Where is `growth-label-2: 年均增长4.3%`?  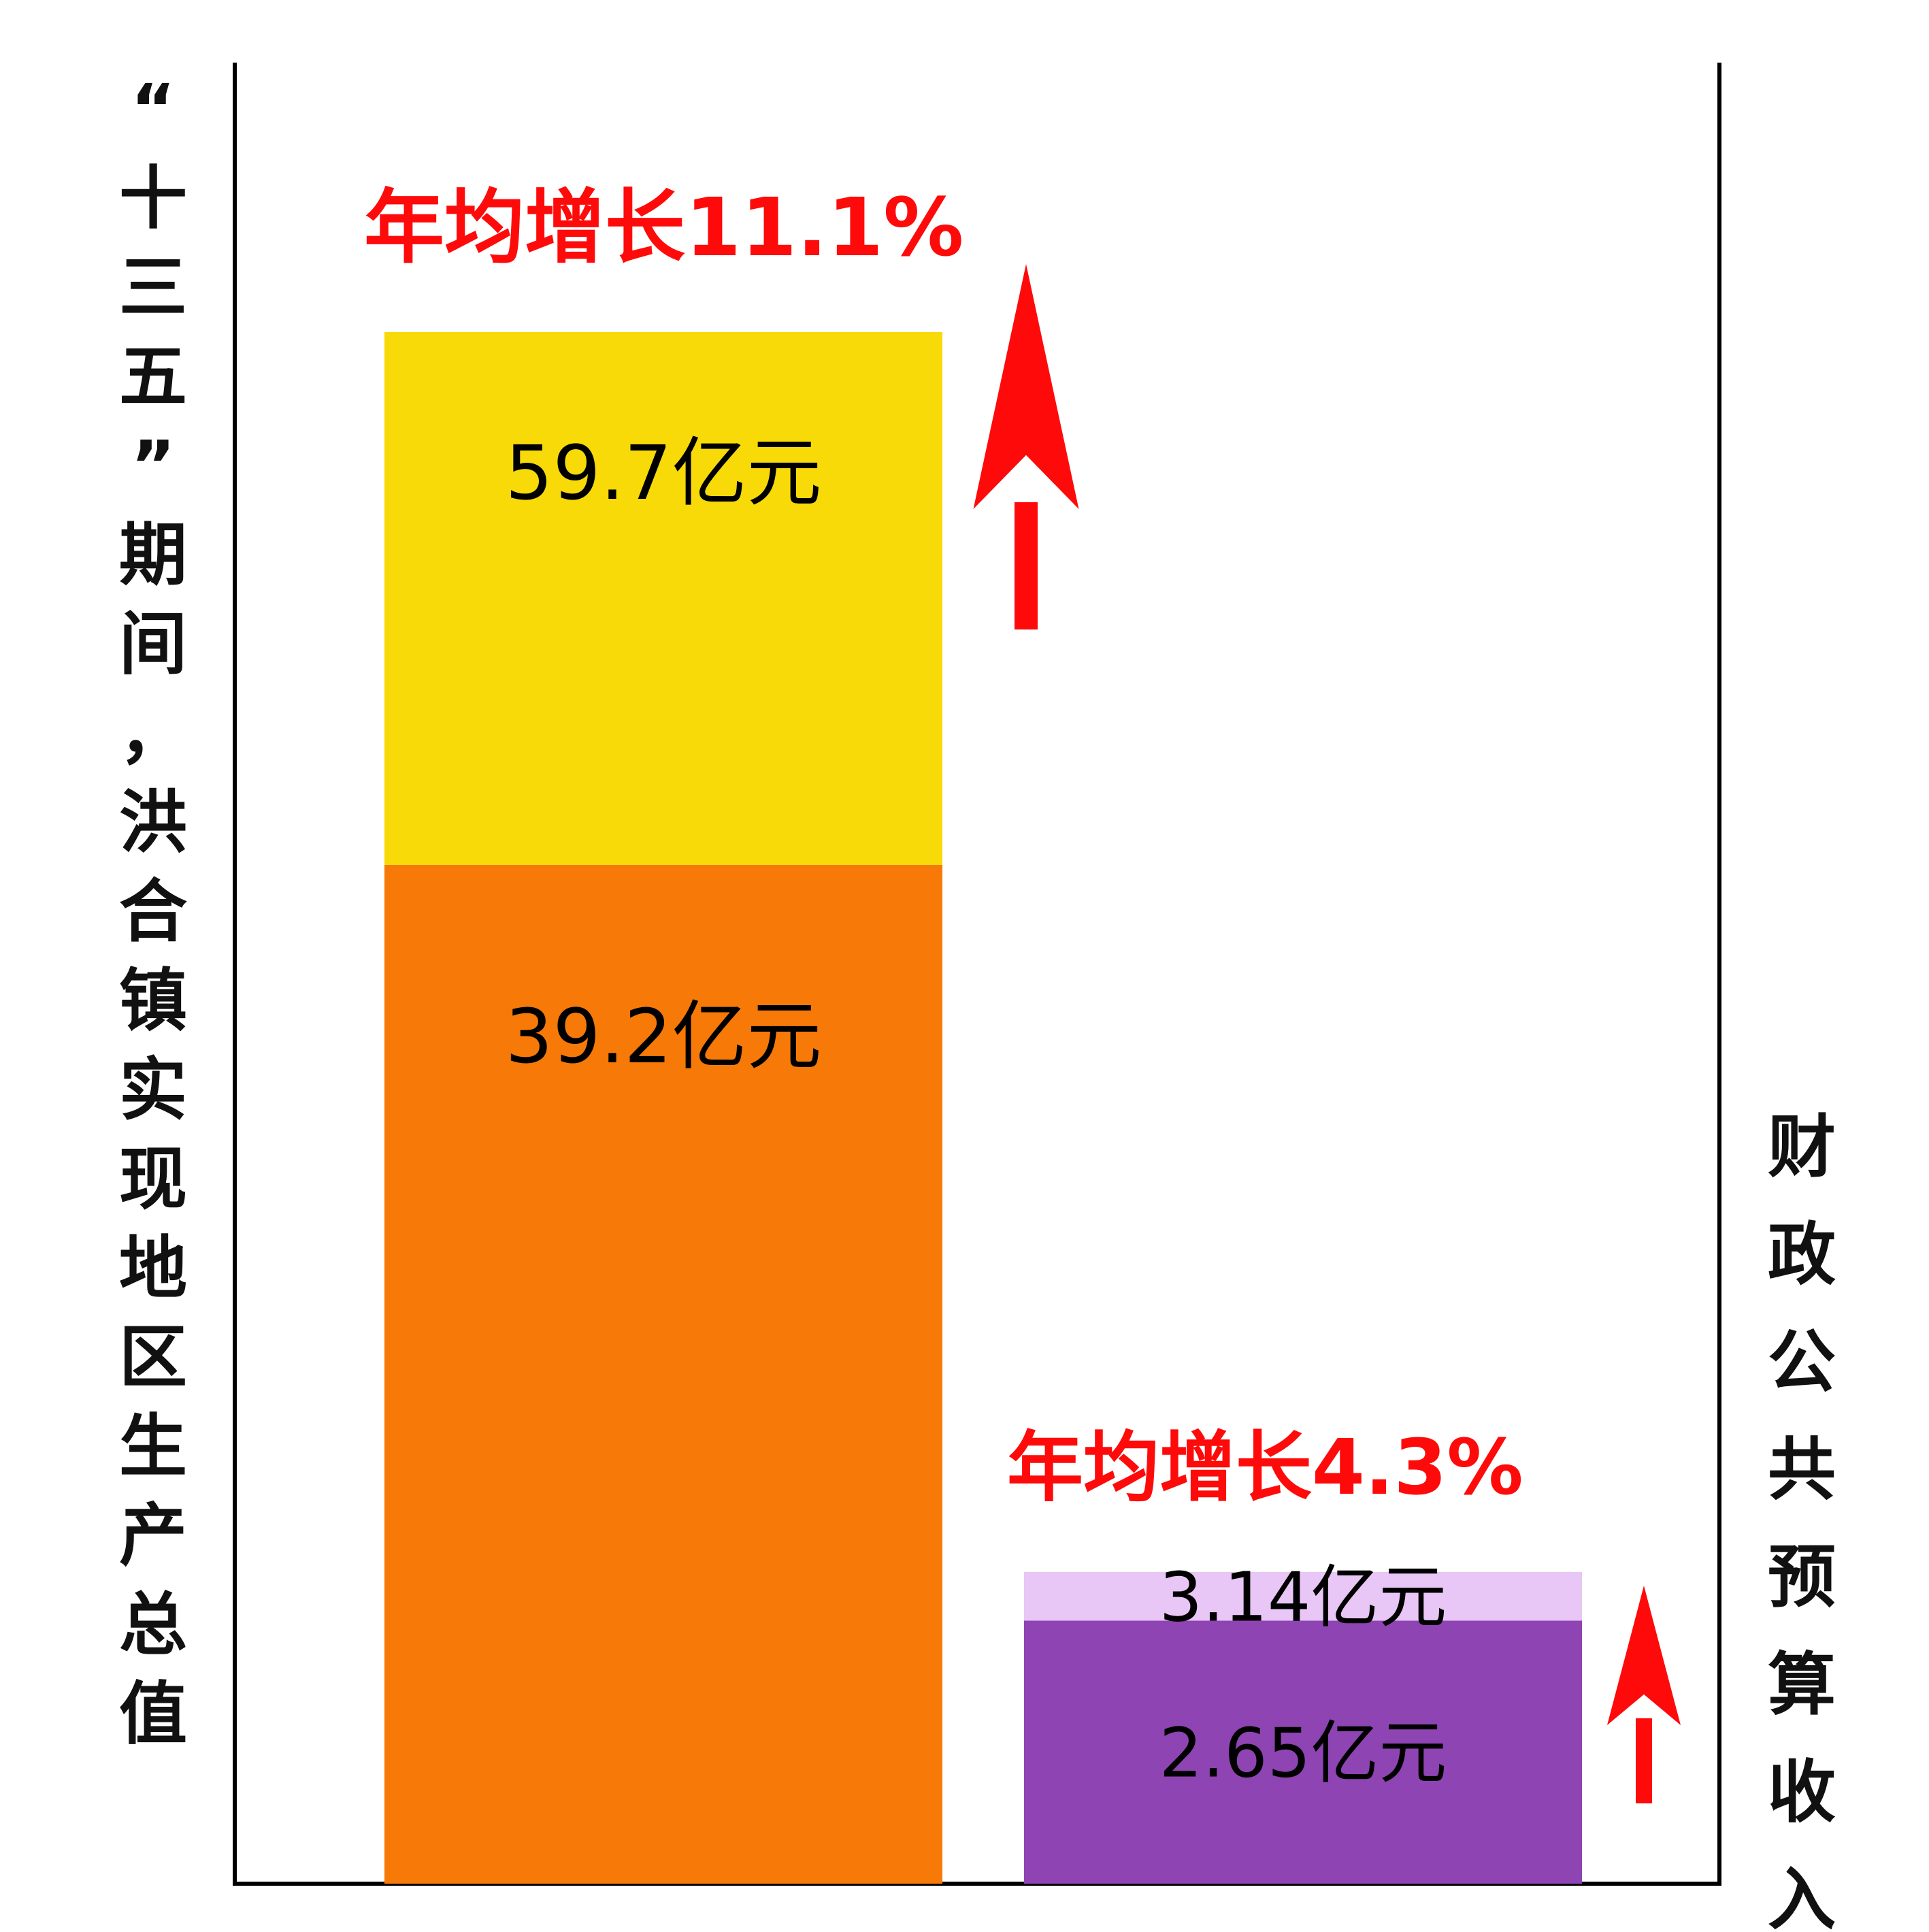 growth-label-2: 年均增长4.3% is located at coordinates (1265, 1468).